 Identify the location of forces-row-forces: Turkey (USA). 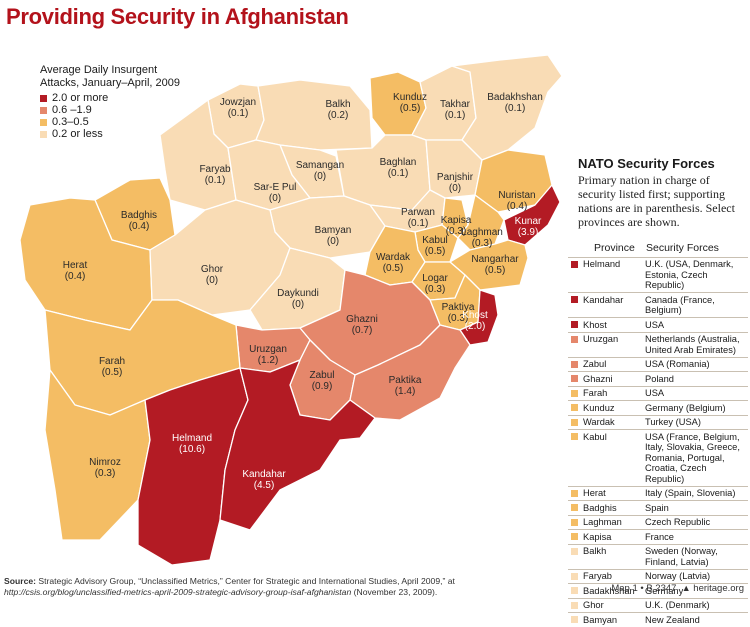
(673, 422).